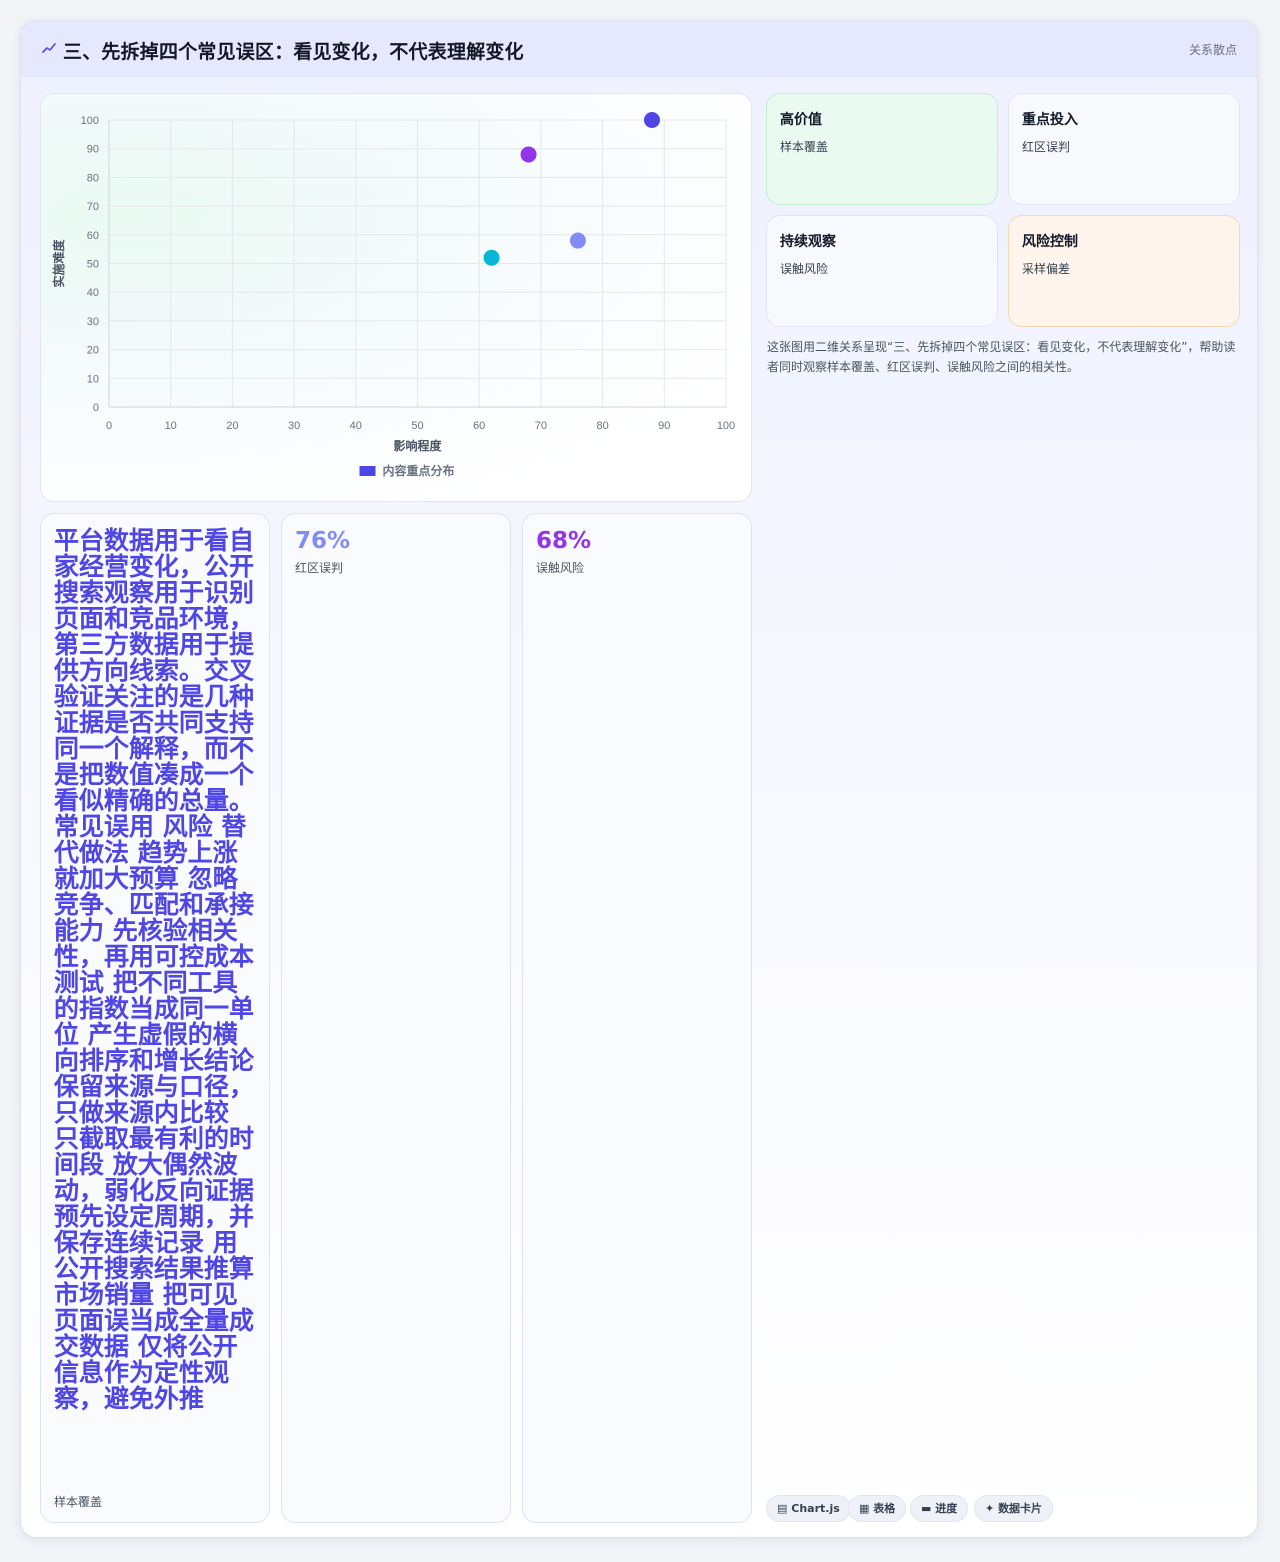  Describe the element at coordinates (664, 426) in the screenshot. I see `x-tick-label: 90` at that location.